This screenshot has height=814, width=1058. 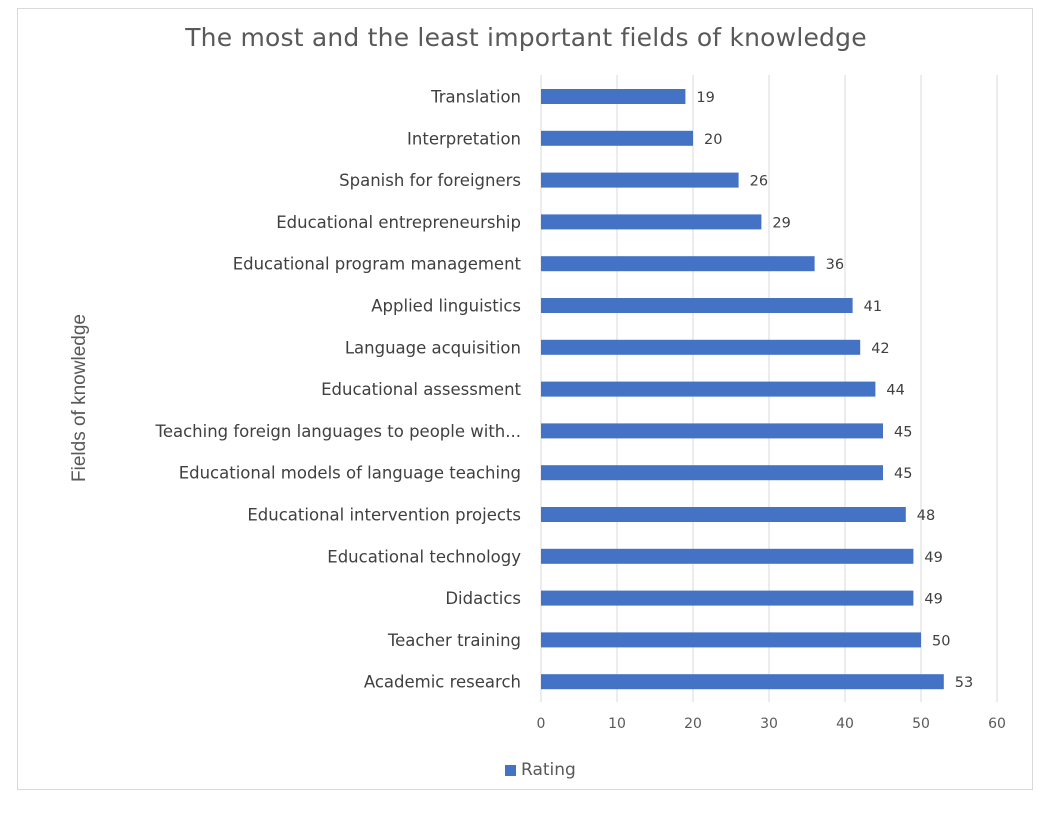 I want to click on category-label: Educational models of language teaching, so click(x=350, y=473).